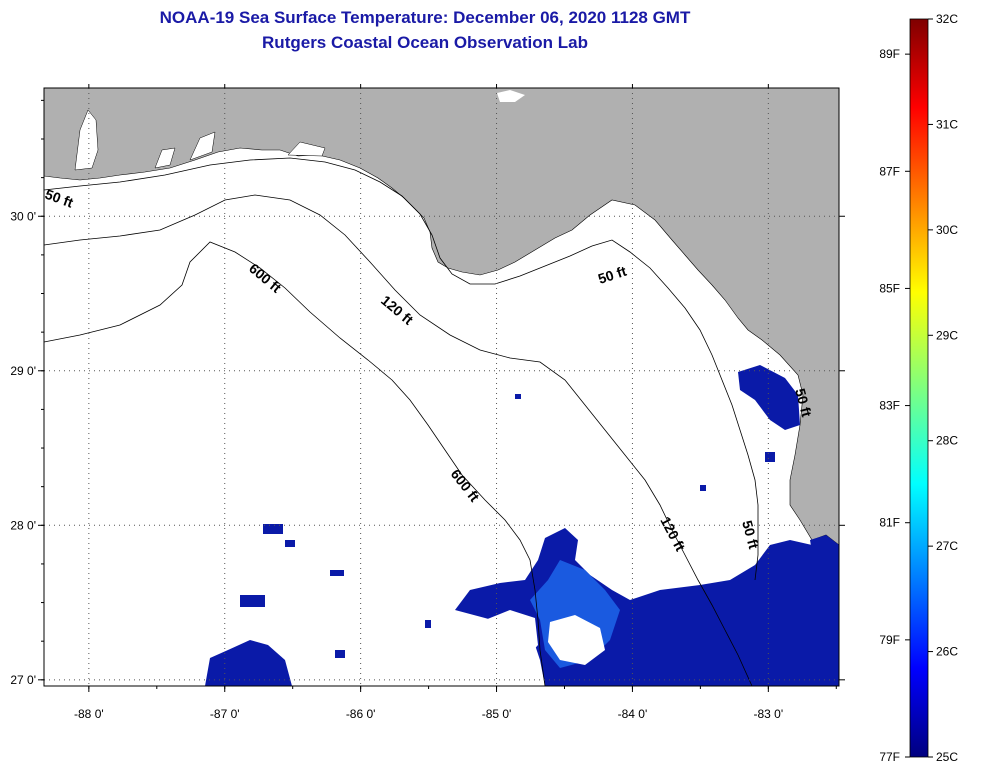  What do you see at coordinates (889, 757) in the screenshot?
I see `colorbar-fahrenheit-label: 77F` at bounding box center [889, 757].